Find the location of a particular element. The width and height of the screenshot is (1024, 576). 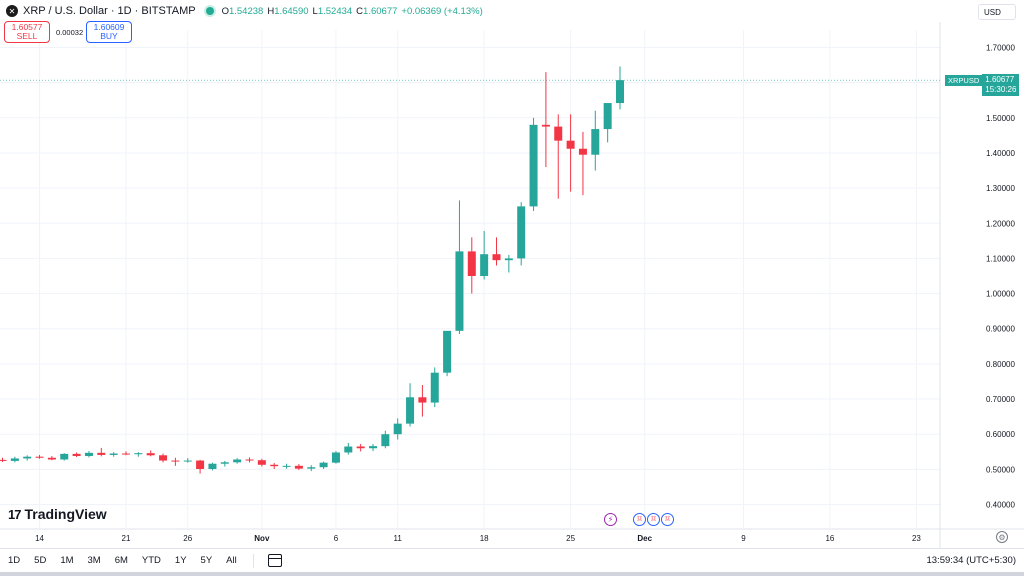

open-value: 1.54238 is located at coordinates (246, 11).